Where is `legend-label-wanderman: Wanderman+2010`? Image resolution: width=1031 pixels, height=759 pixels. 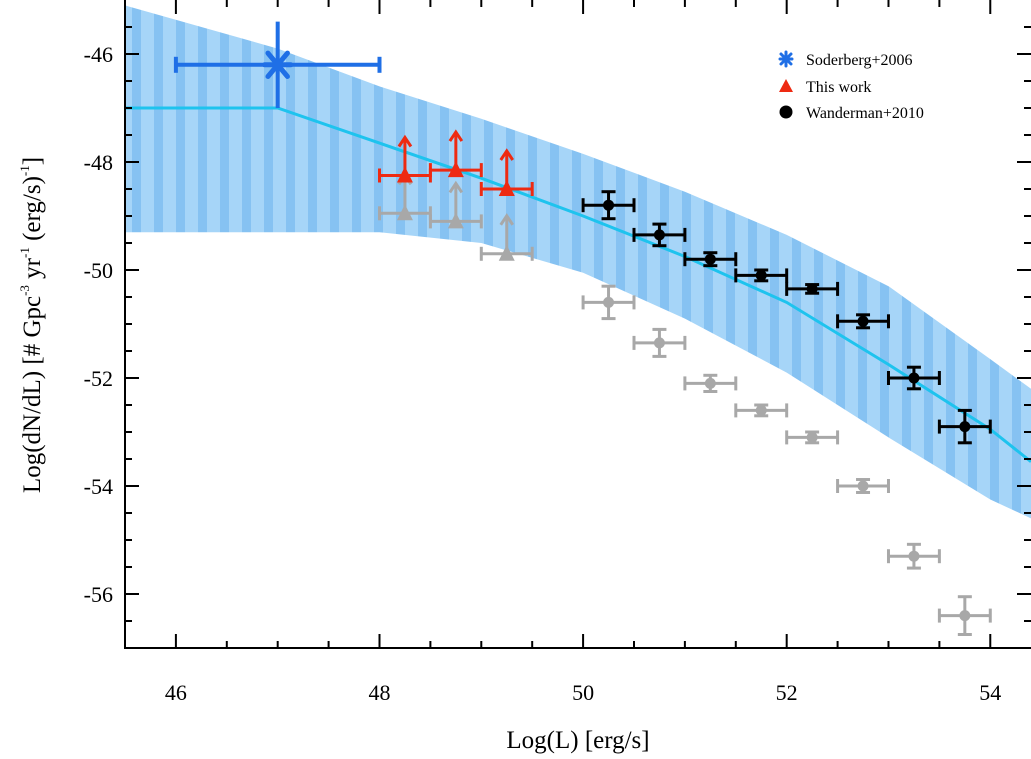
legend-label-wanderman: Wanderman+2010 is located at coordinates (865, 113).